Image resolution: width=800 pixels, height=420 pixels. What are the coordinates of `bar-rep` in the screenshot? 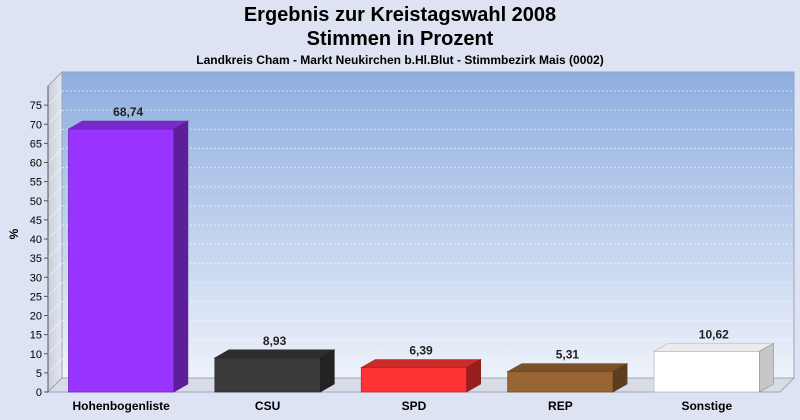 It's located at (567, 378).